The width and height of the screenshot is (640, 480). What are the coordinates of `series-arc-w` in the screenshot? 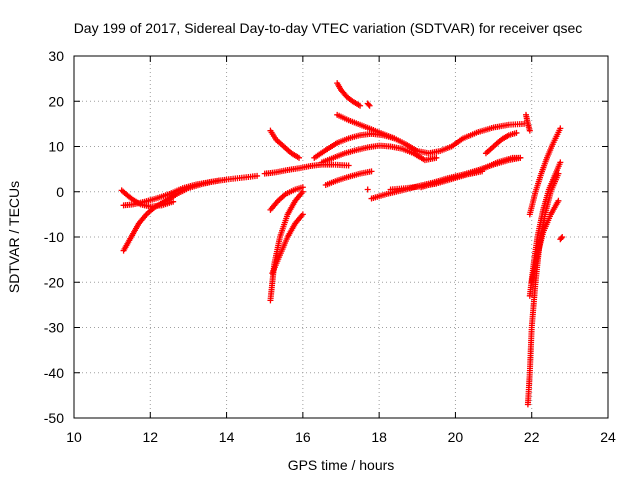 It's located at (545, 171).